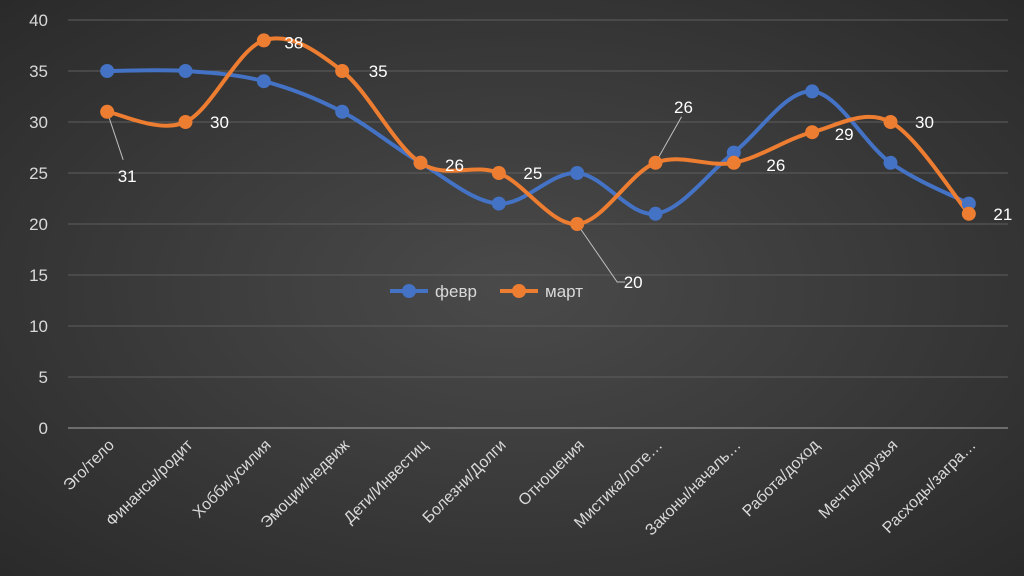 The image size is (1024, 576). I want to click on y-tick-label: 10, so click(38, 326).